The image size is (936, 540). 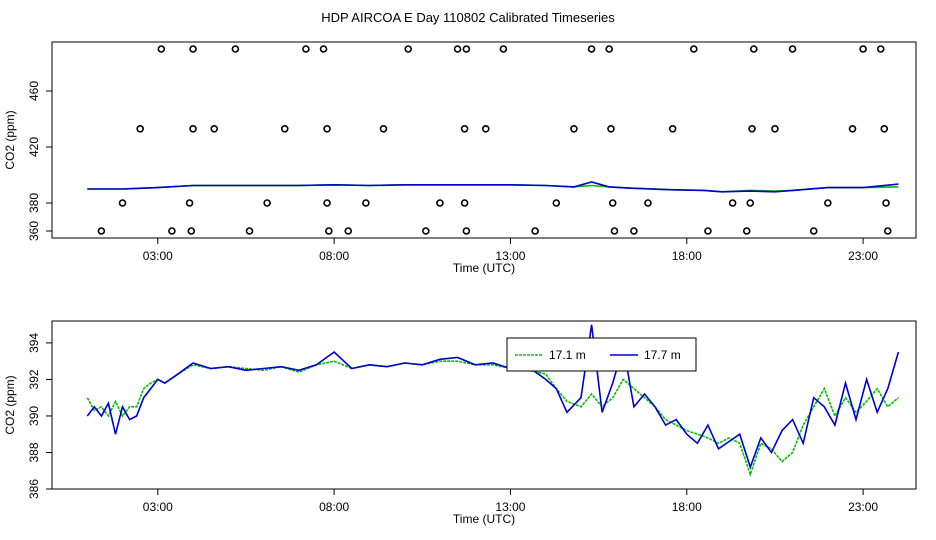 What do you see at coordinates (34, 489) in the screenshot?
I see `y-tick-label: 386` at bounding box center [34, 489].